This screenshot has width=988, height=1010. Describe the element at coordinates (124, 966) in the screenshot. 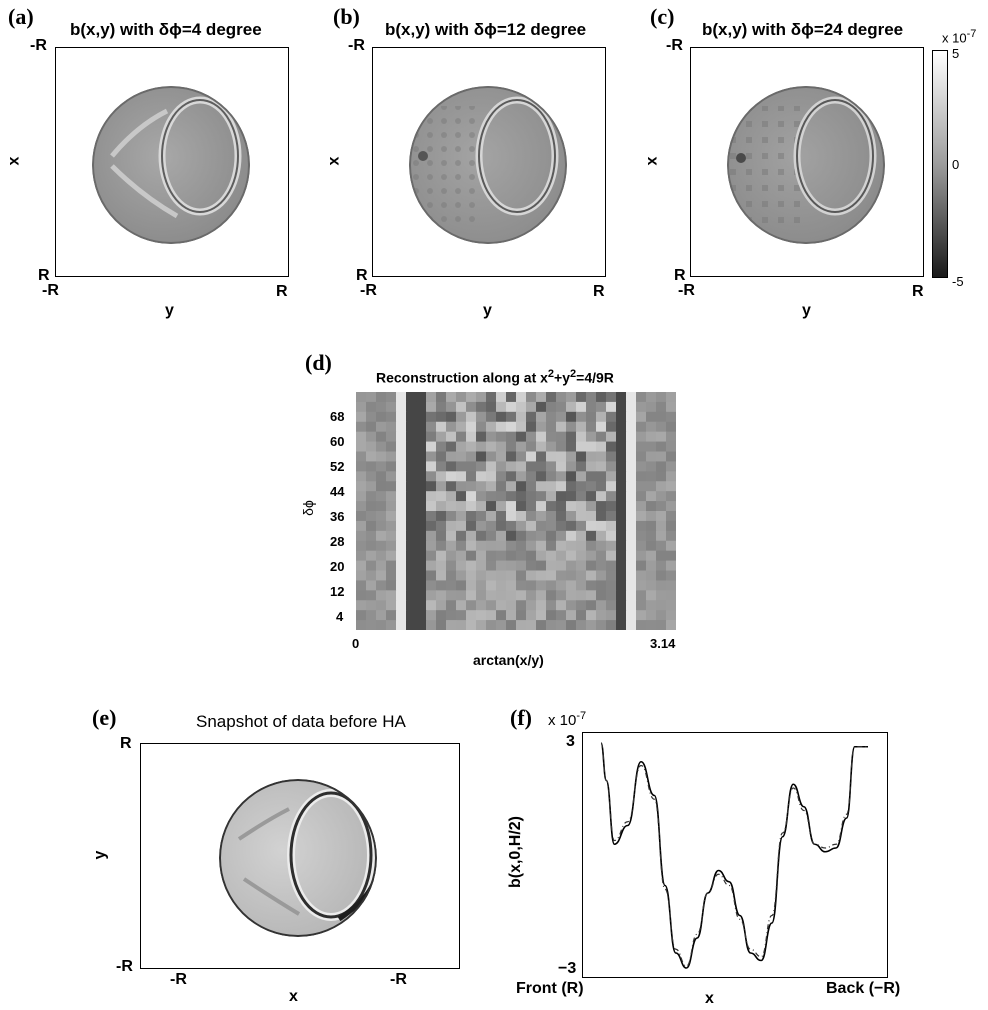

I see `panel-e-ytick-bottom: -R` at that location.